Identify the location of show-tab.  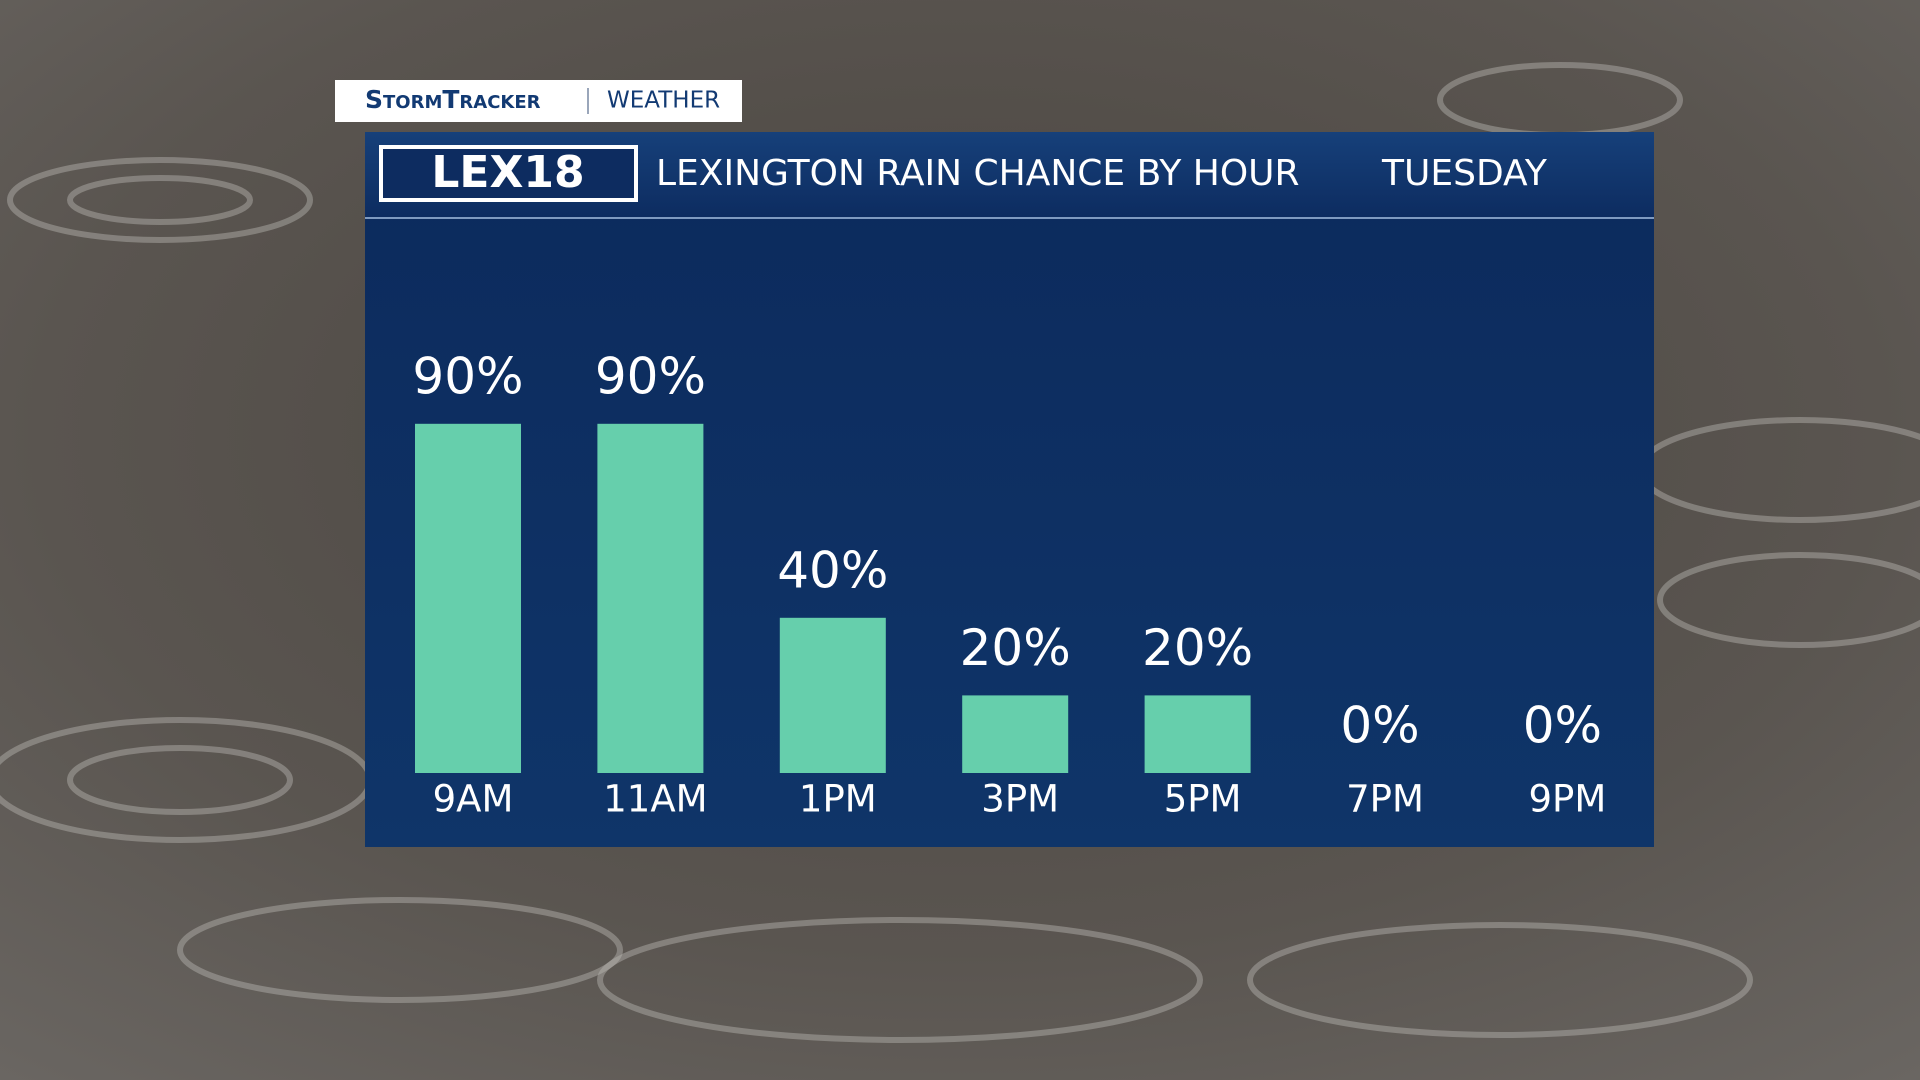
(538, 101).